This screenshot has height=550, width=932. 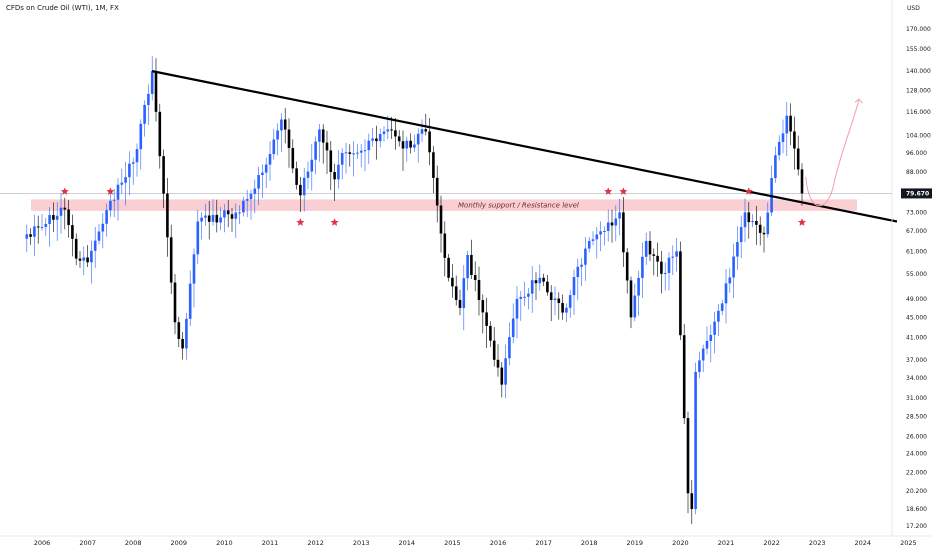 I want to click on price-tick-label: 61.000, so click(x=916, y=251).